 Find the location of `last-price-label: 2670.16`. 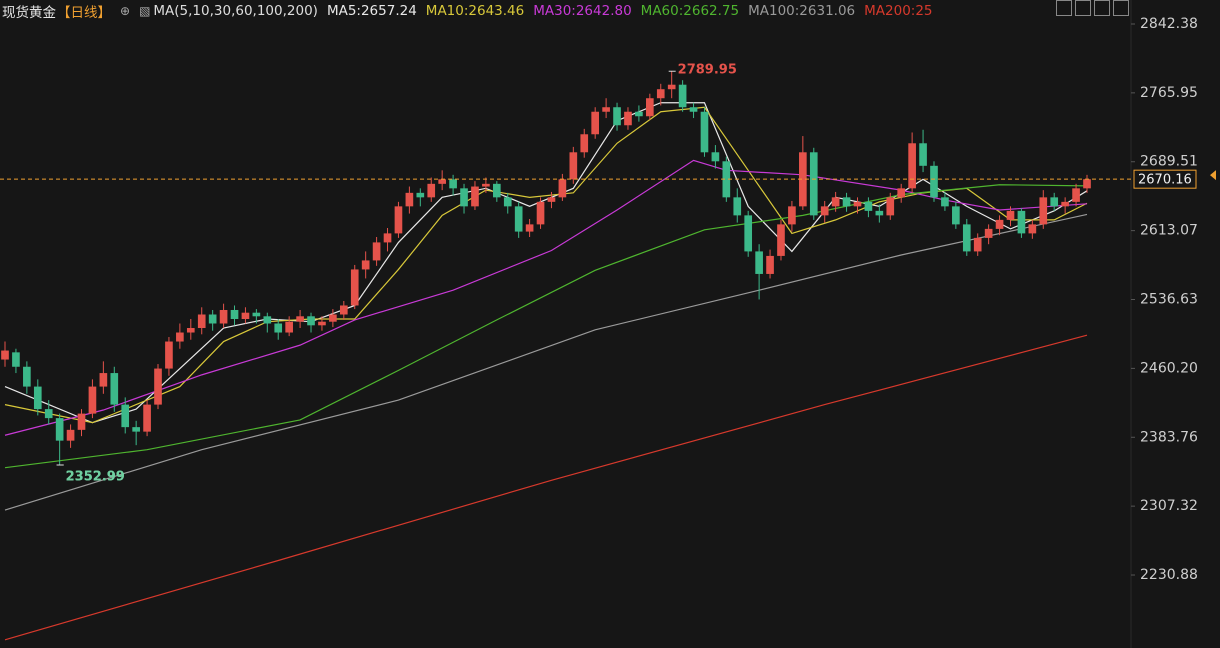

last-price-label: 2670.16 is located at coordinates (1165, 180).